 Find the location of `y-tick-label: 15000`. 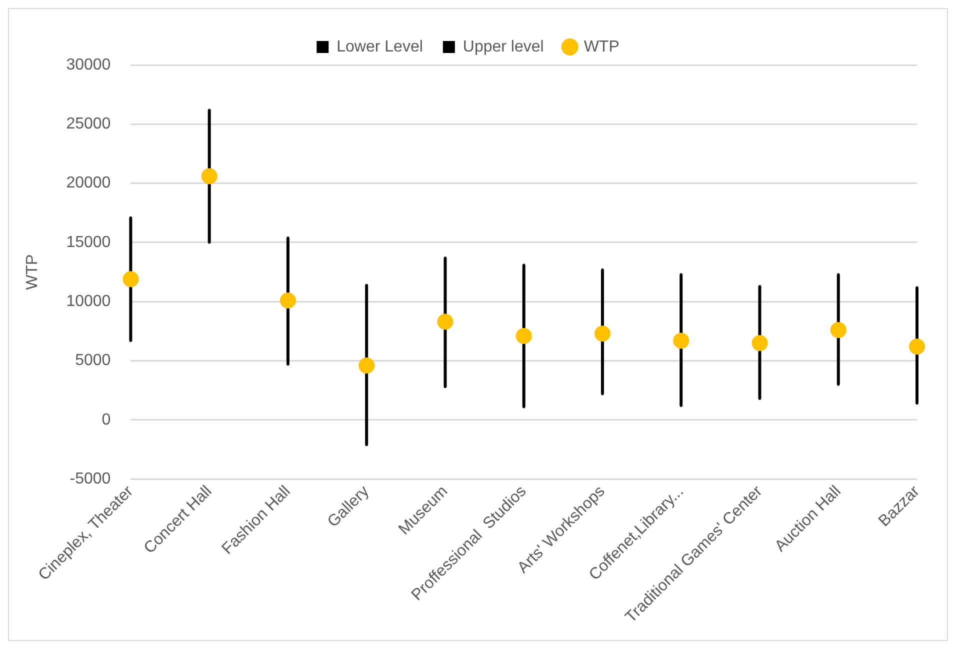

y-tick-label: 15000 is located at coordinates (88, 242).